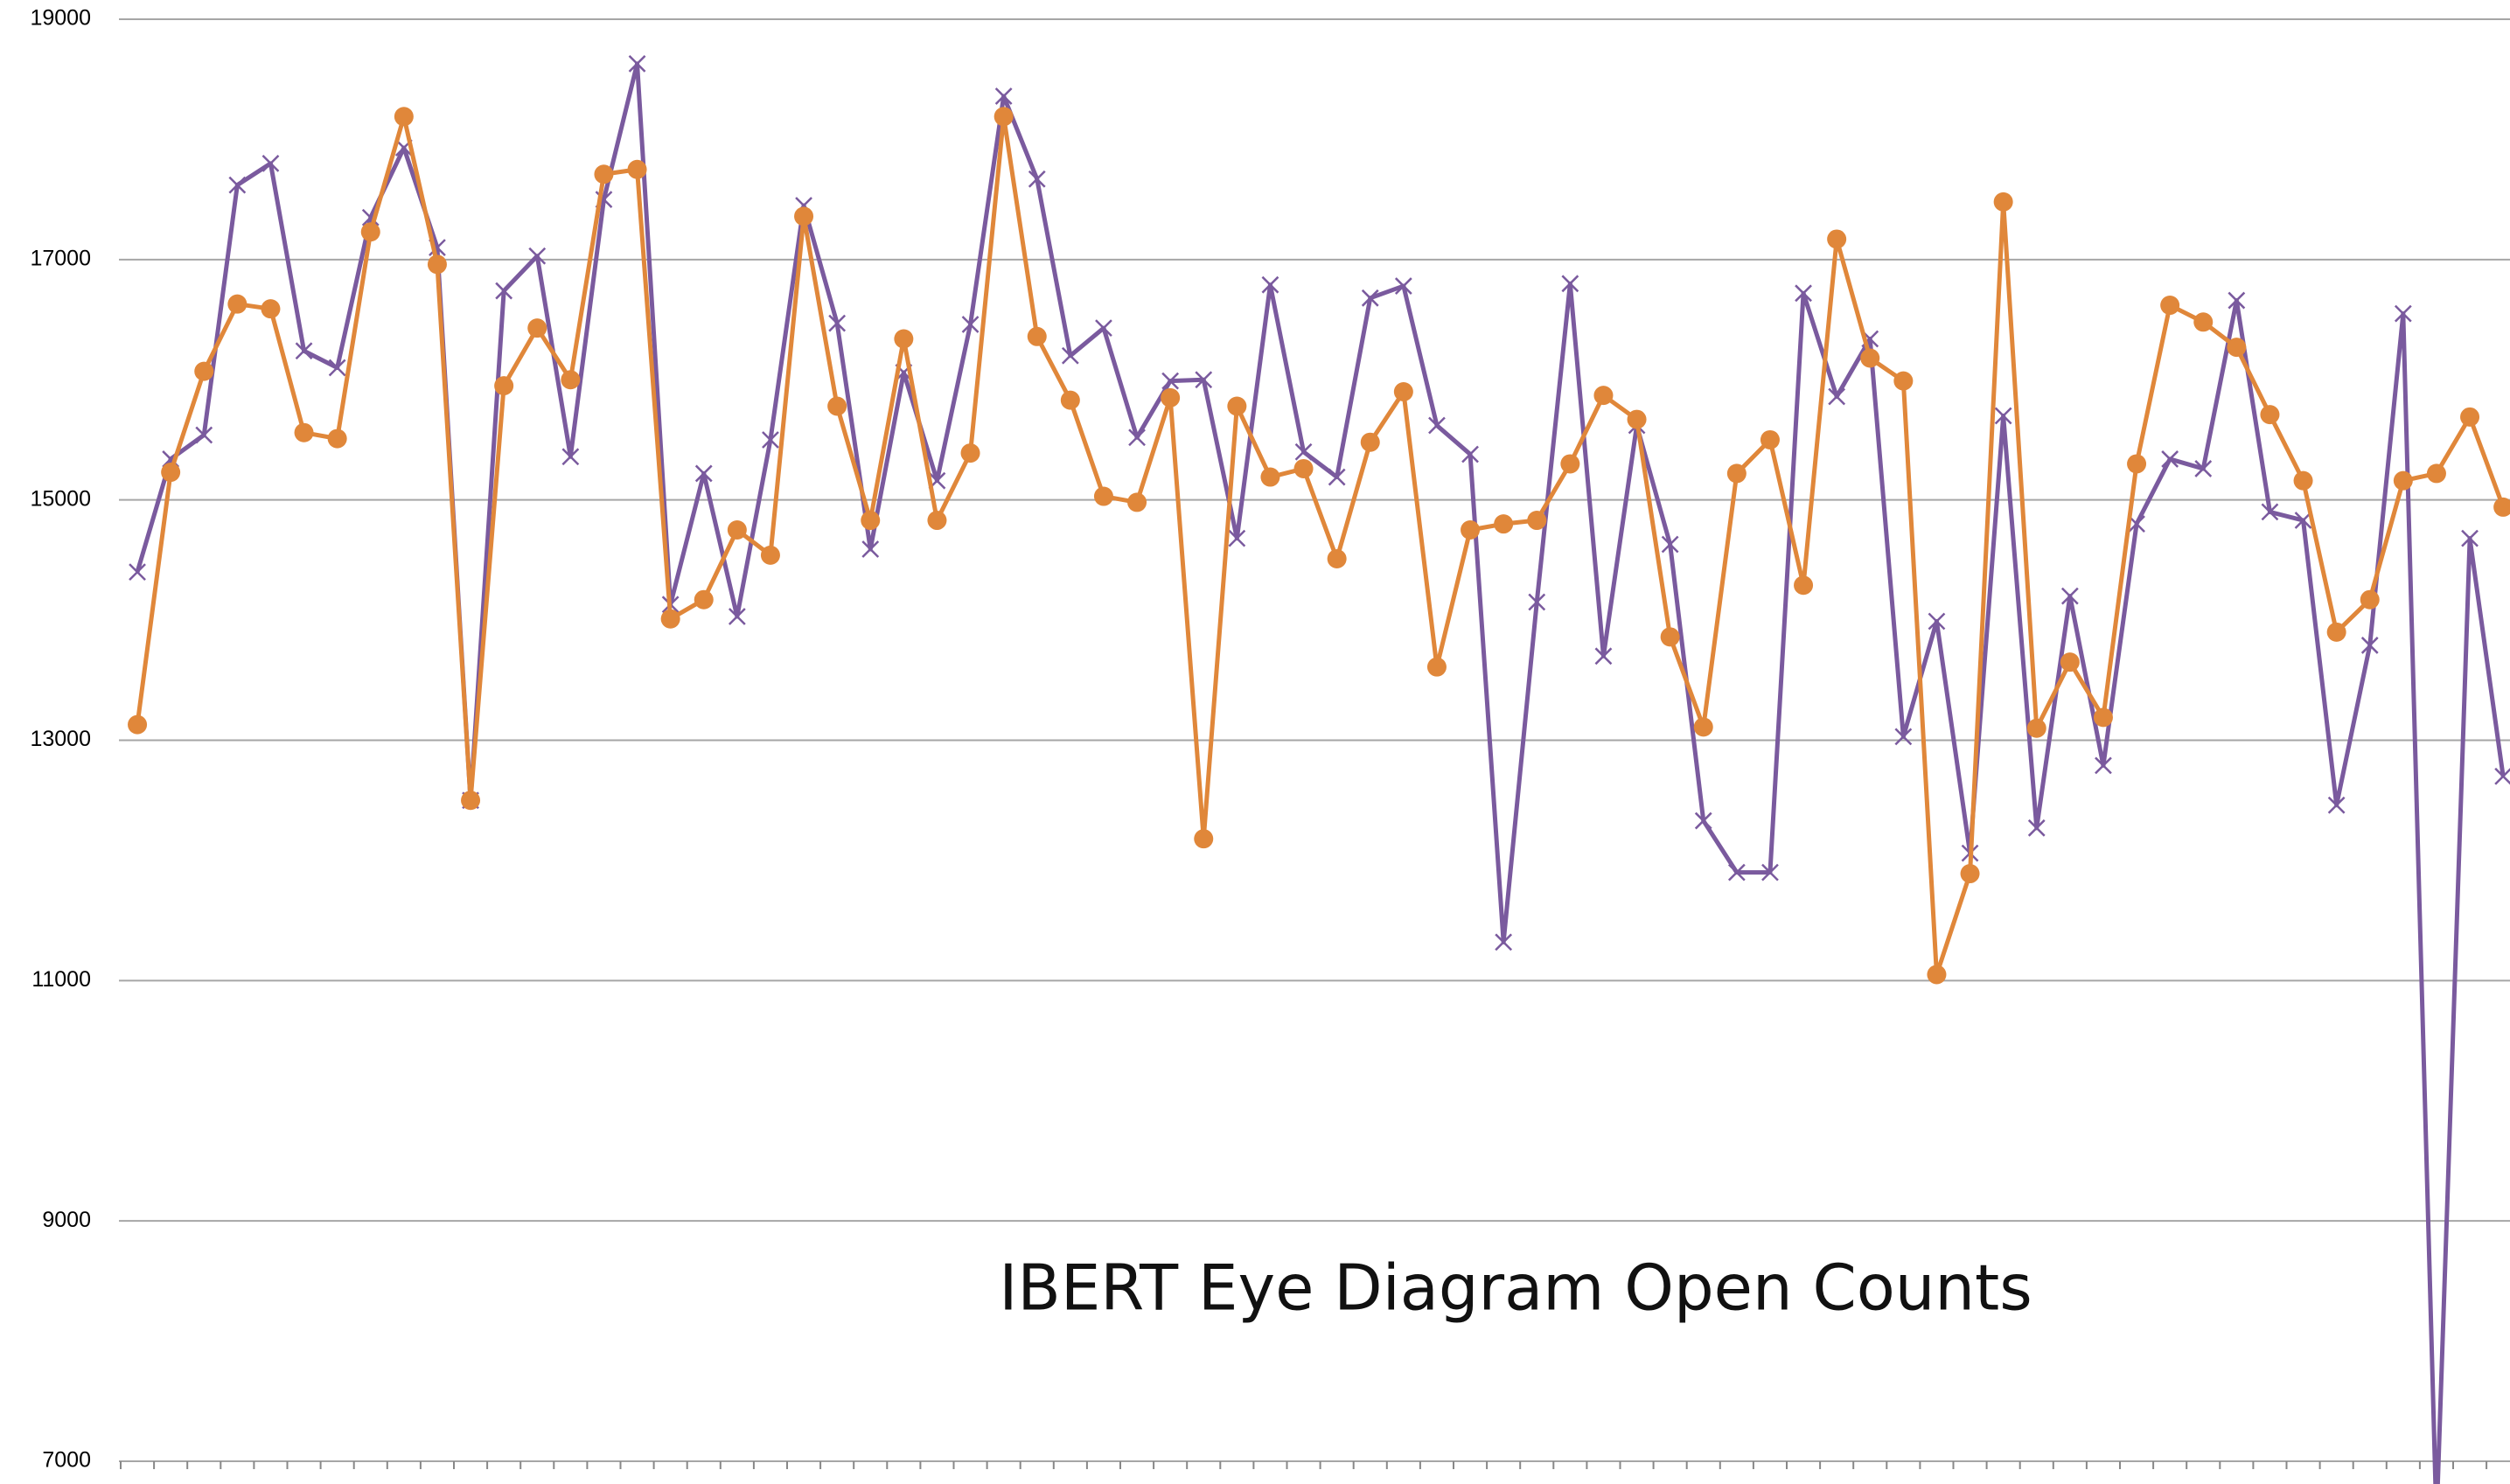 This screenshot has width=2510, height=1484. Describe the element at coordinates (66, 1461) in the screenshot. I see `y-tick-label: 7000` at that location.